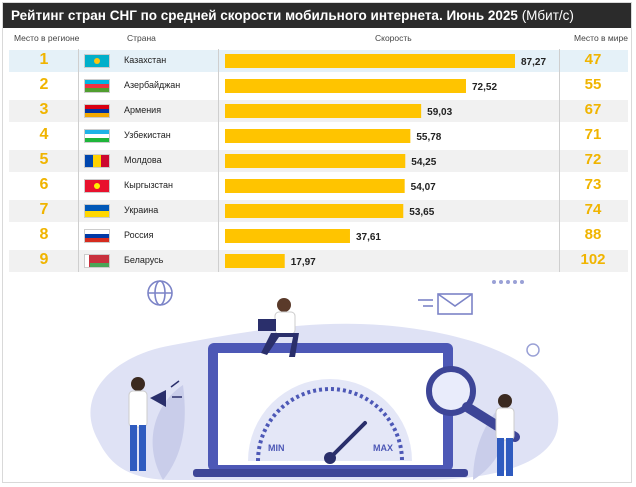 This screenshot has width=636, height=487. I want to click on world-rank: 73, so click(593, 184).